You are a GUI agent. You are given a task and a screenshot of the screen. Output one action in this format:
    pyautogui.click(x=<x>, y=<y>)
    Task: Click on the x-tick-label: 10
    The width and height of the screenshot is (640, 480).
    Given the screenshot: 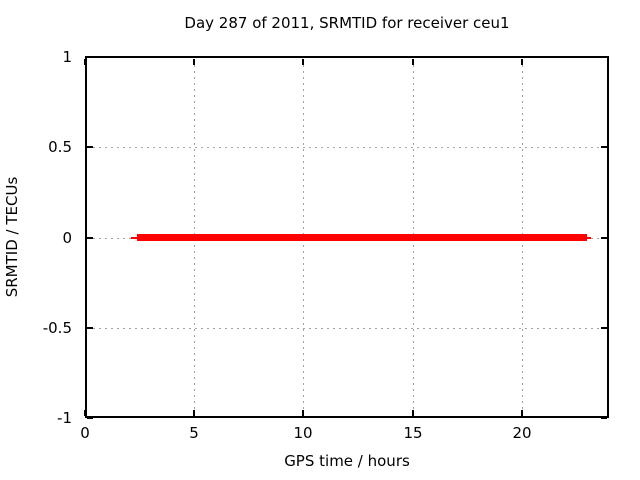 What is the action you would take?
    pyautogui.click(x=303, y=433)
    